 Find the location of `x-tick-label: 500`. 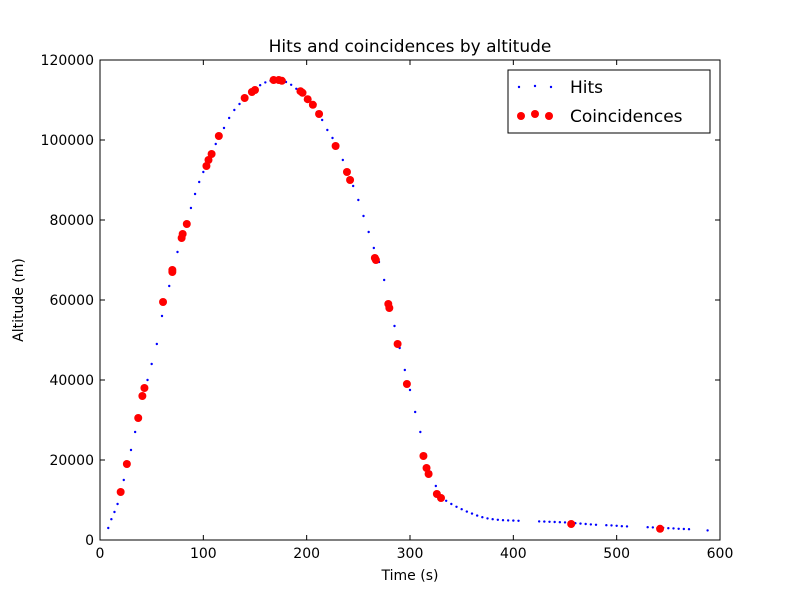

x-tick-label: 500 is located at coordinates (616, 554).